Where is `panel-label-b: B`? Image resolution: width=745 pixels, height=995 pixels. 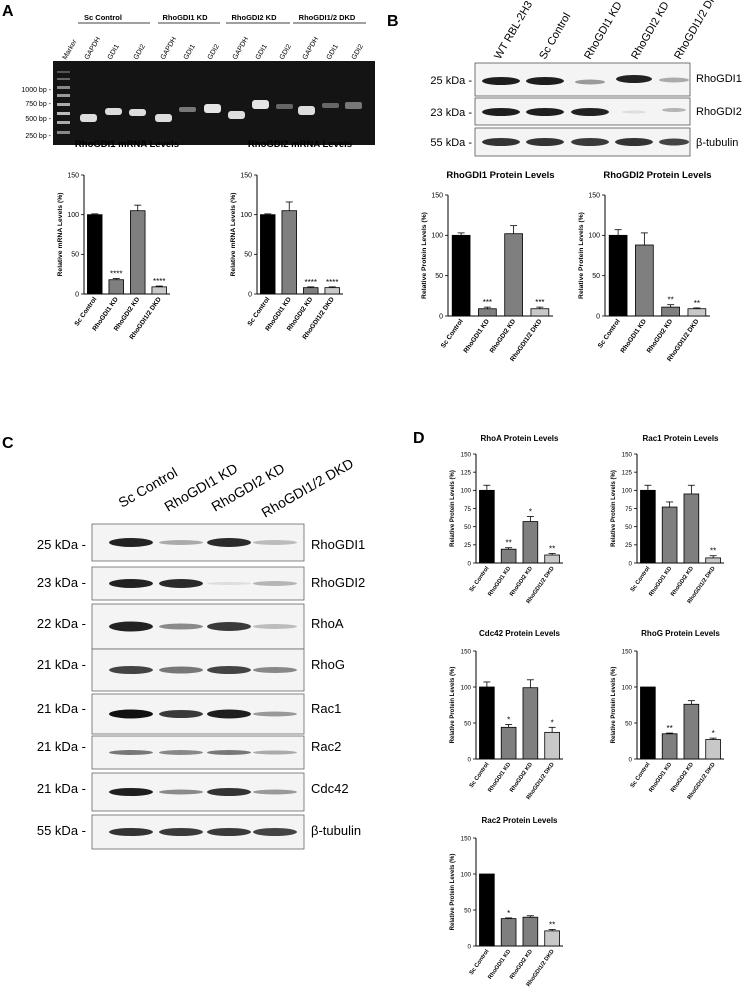
panel-label-b: B is located at coordinates (393, 21).